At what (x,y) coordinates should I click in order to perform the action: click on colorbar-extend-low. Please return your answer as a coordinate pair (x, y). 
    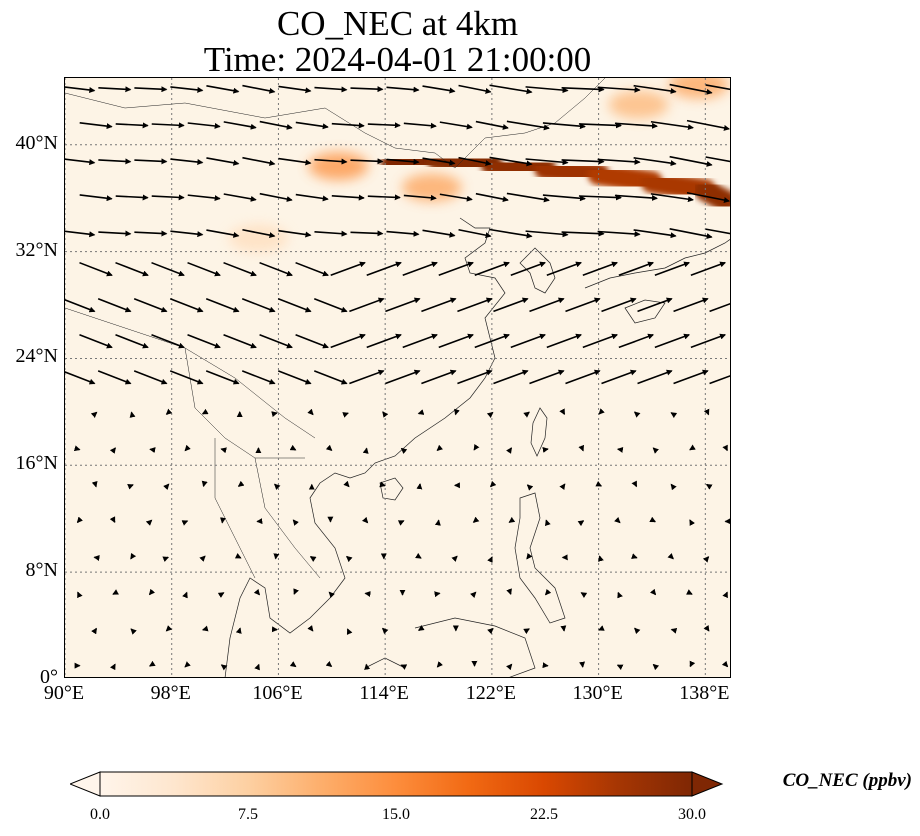
    Looking at the image, I should click on (85, 784).